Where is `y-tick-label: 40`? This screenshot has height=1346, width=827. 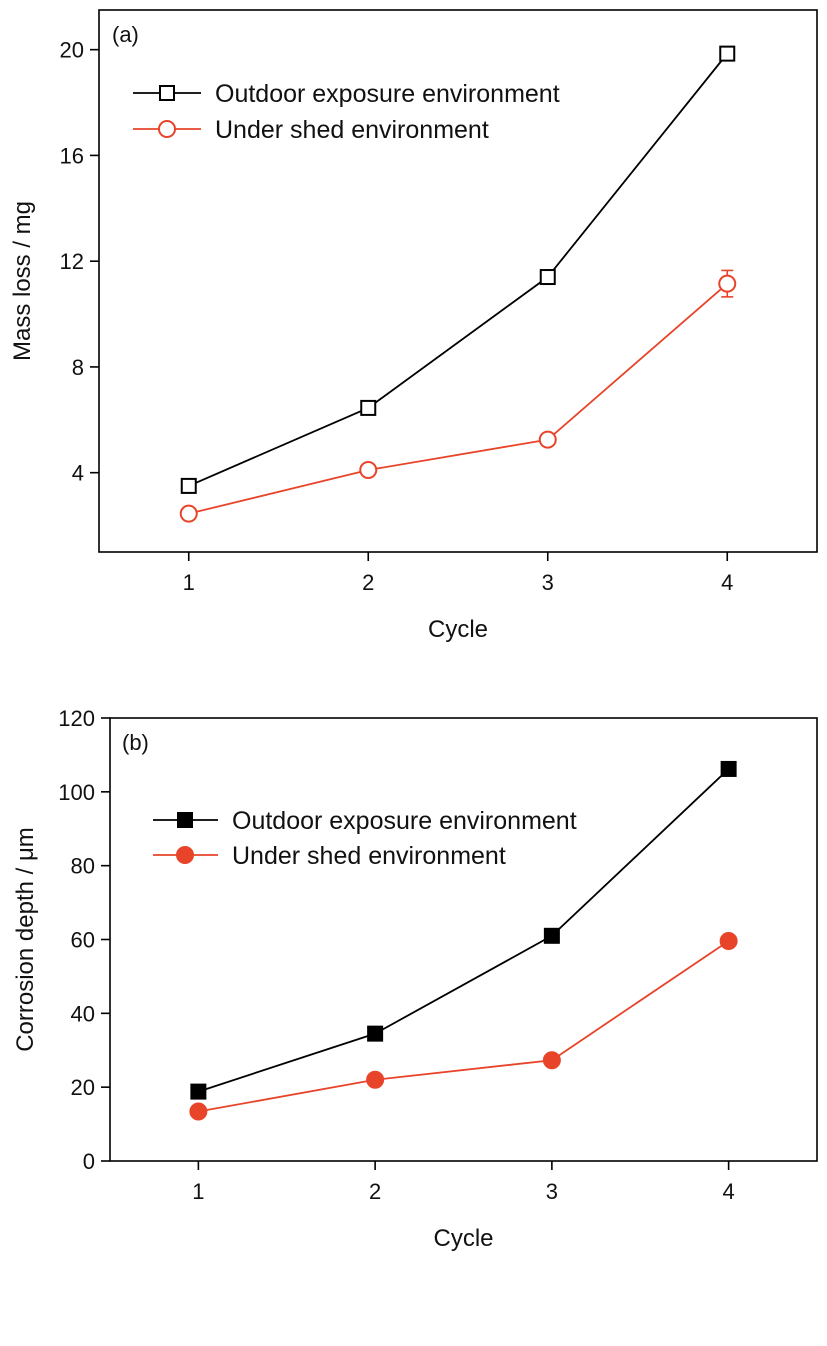
y-tick-label: 40 is located at coordinates (83, 1013).